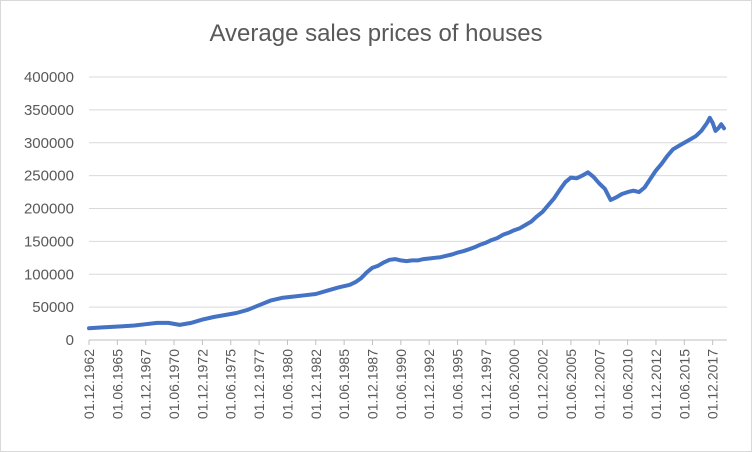 The height and width of the screenshot is (452, 752). Describe the element at coordinates (49, 77) in the screenshot. I see `y-tick-label: 400000` at that location.